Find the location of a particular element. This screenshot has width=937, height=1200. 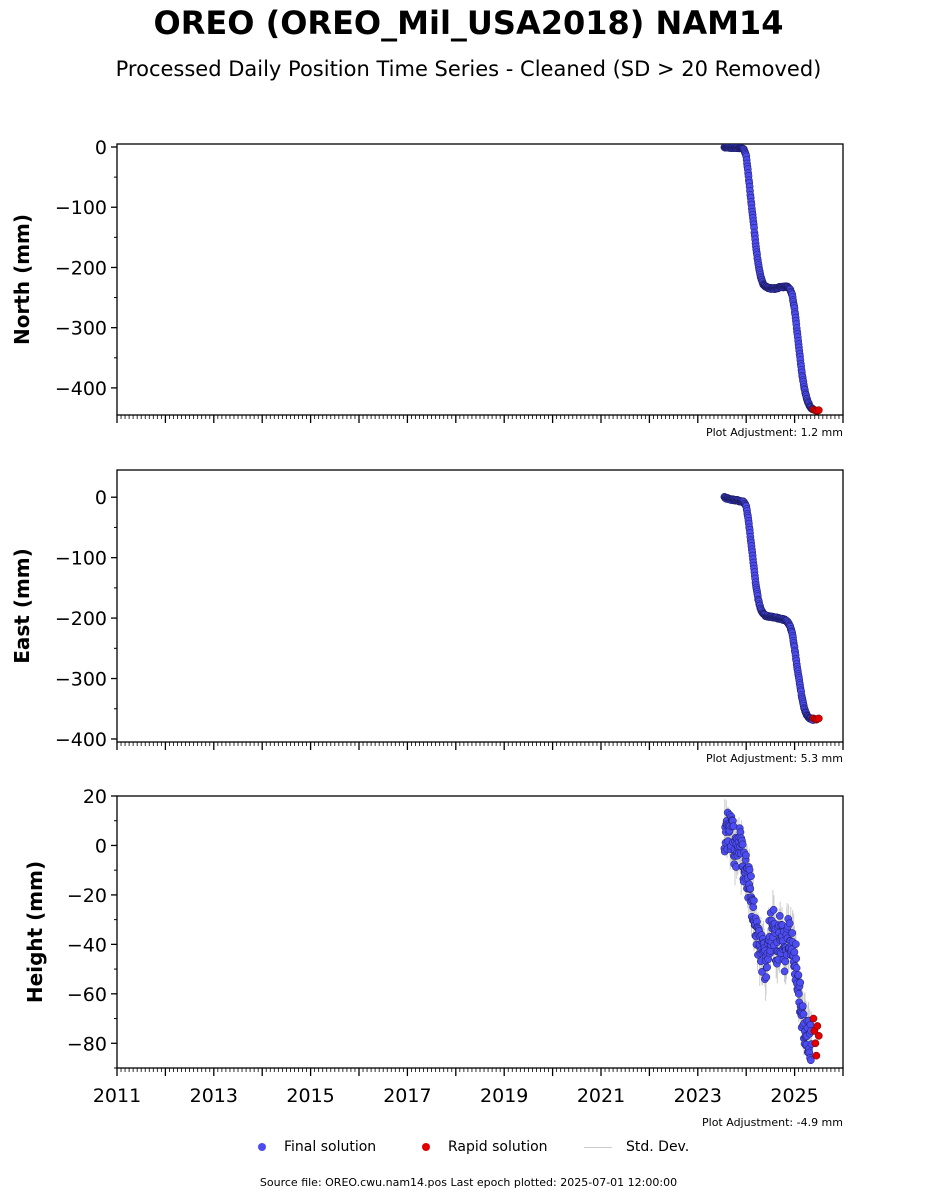

x-tick-label: 2011 is located at coordinates (117, 1096).